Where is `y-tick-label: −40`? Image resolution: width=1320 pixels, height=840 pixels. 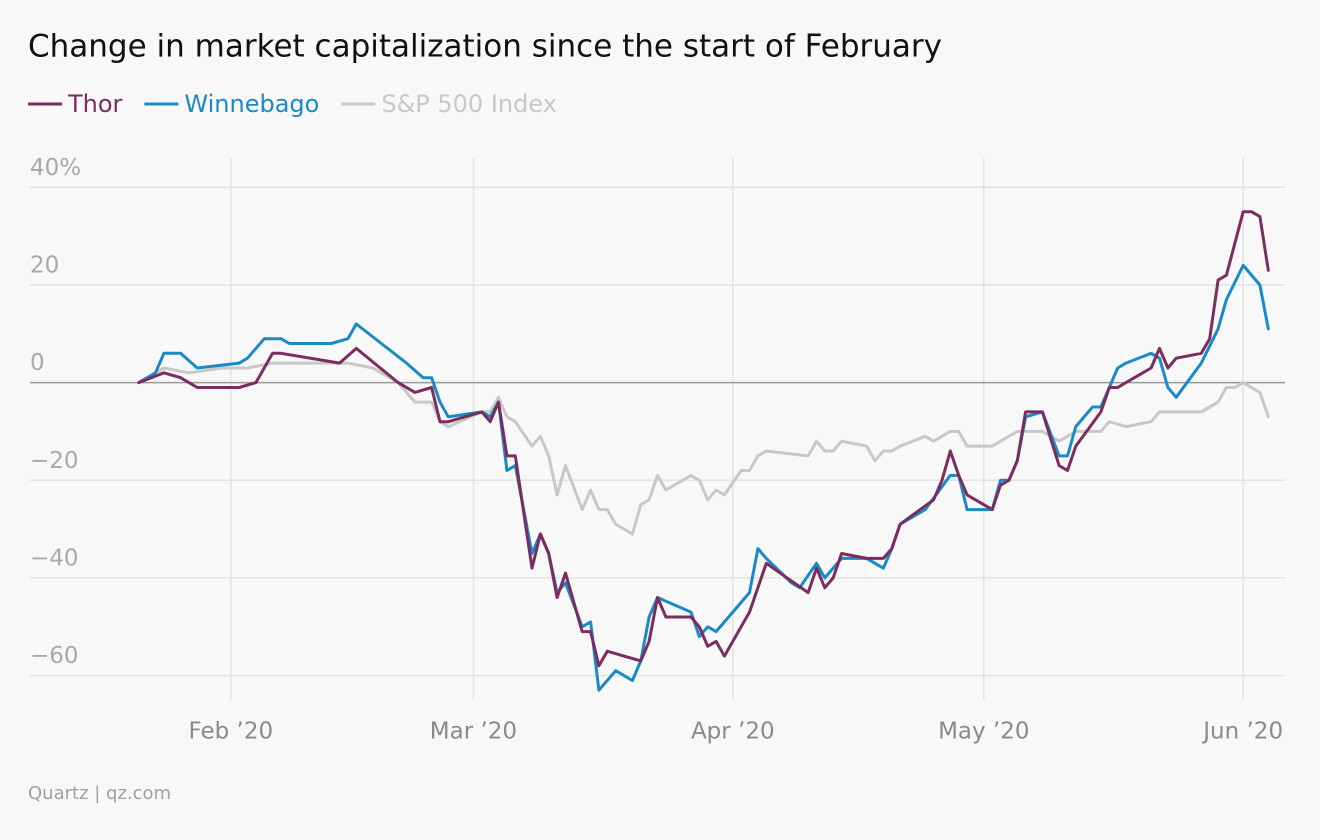 y-tick-label: −40 is located at coordinates (54, 558).